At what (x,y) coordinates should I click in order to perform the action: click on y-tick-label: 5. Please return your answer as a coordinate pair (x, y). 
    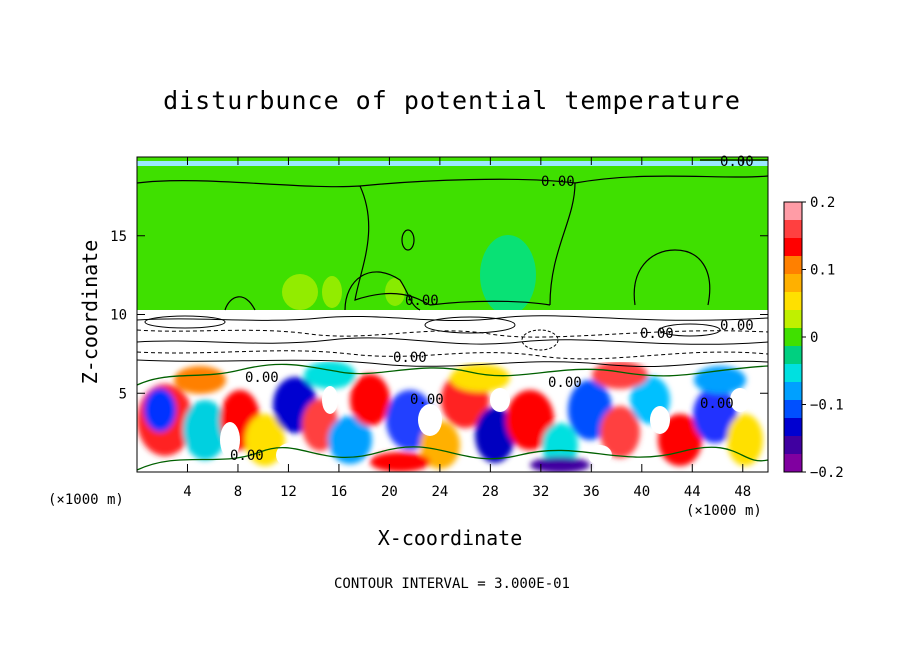
    Looking at the image, I should click on (123, 394).